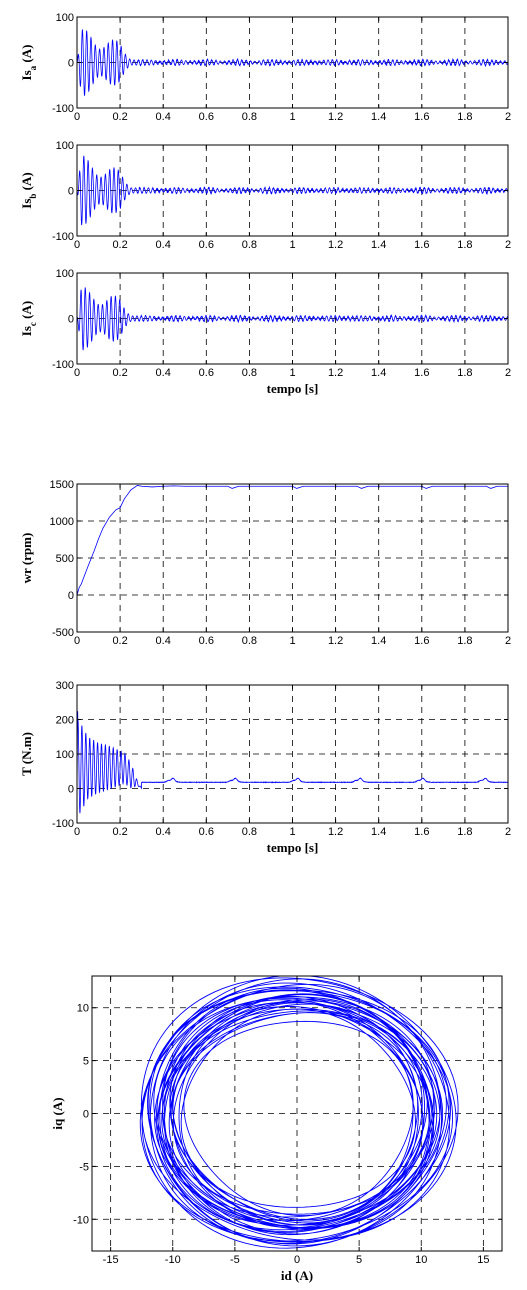 Image resolution: width=527 pixels, height=1290 pixels. I want to click on y-tick-label: -10, so click(81, 1220).